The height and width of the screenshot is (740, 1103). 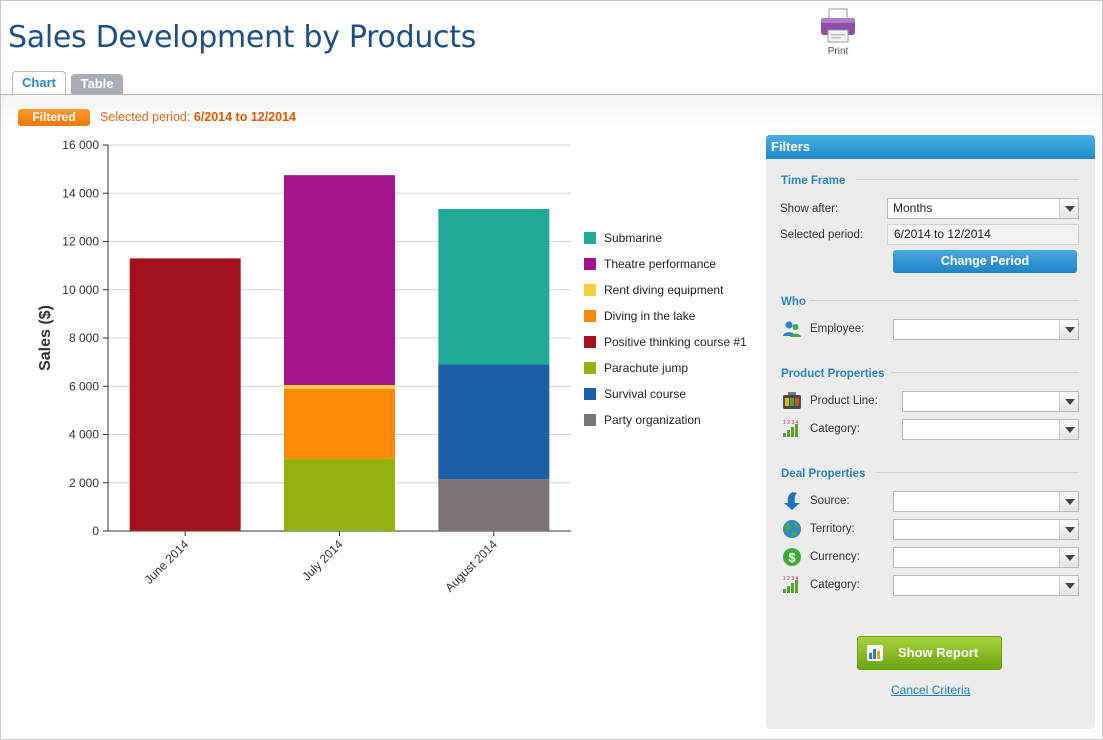 What do you see at coordinates (39, 83) in the screenshot?
I see `tab-chart: Chart` at bounding box center [39, 83].